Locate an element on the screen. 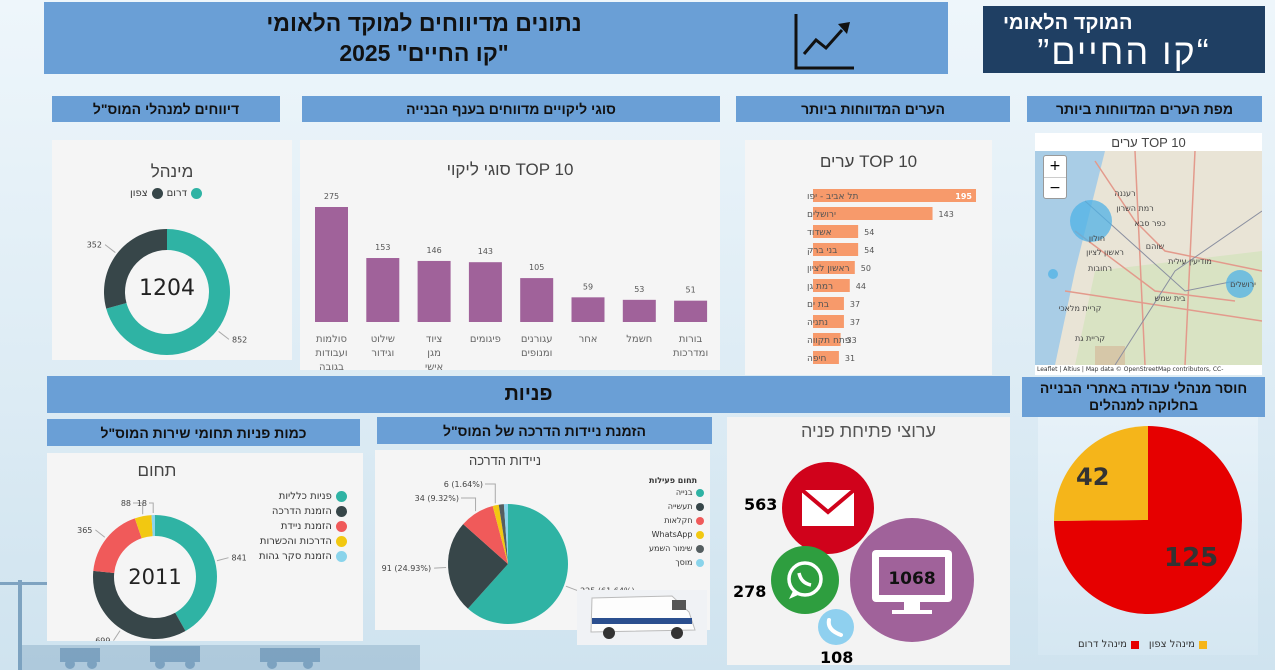 This screenshot has width=1275, height=670. managers-donut-chart: 852 352 is located at coordinates (167, 292).